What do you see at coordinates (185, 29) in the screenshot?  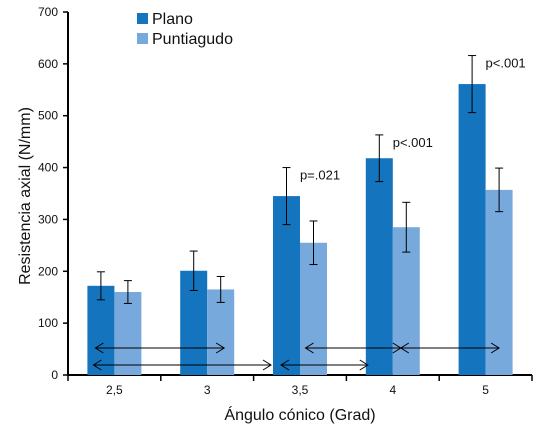 I see `legend: Plano Puntiagudo` at bounding box center [185, 29].